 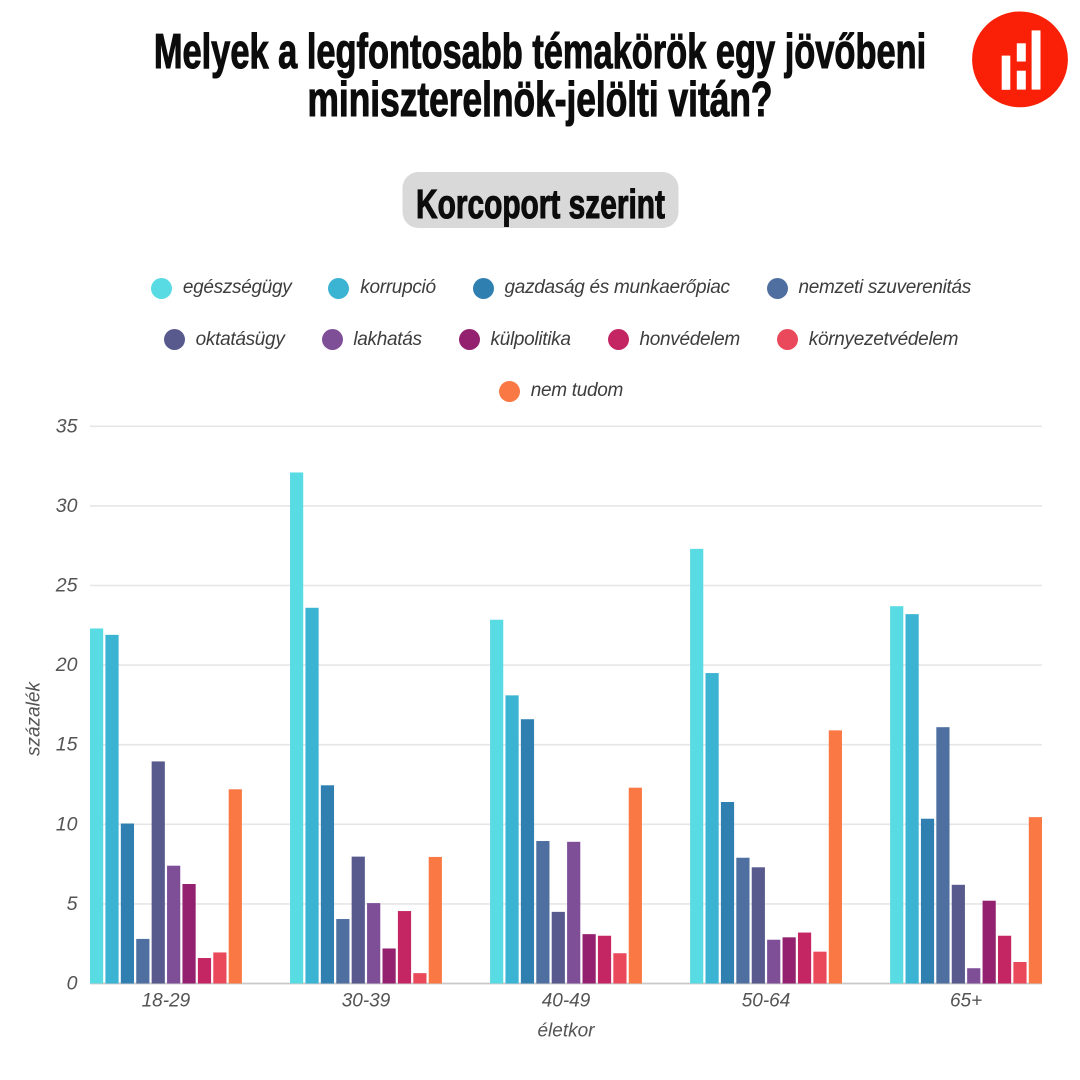 I want to click on svg-text: 30, so click(x=67, y=506).